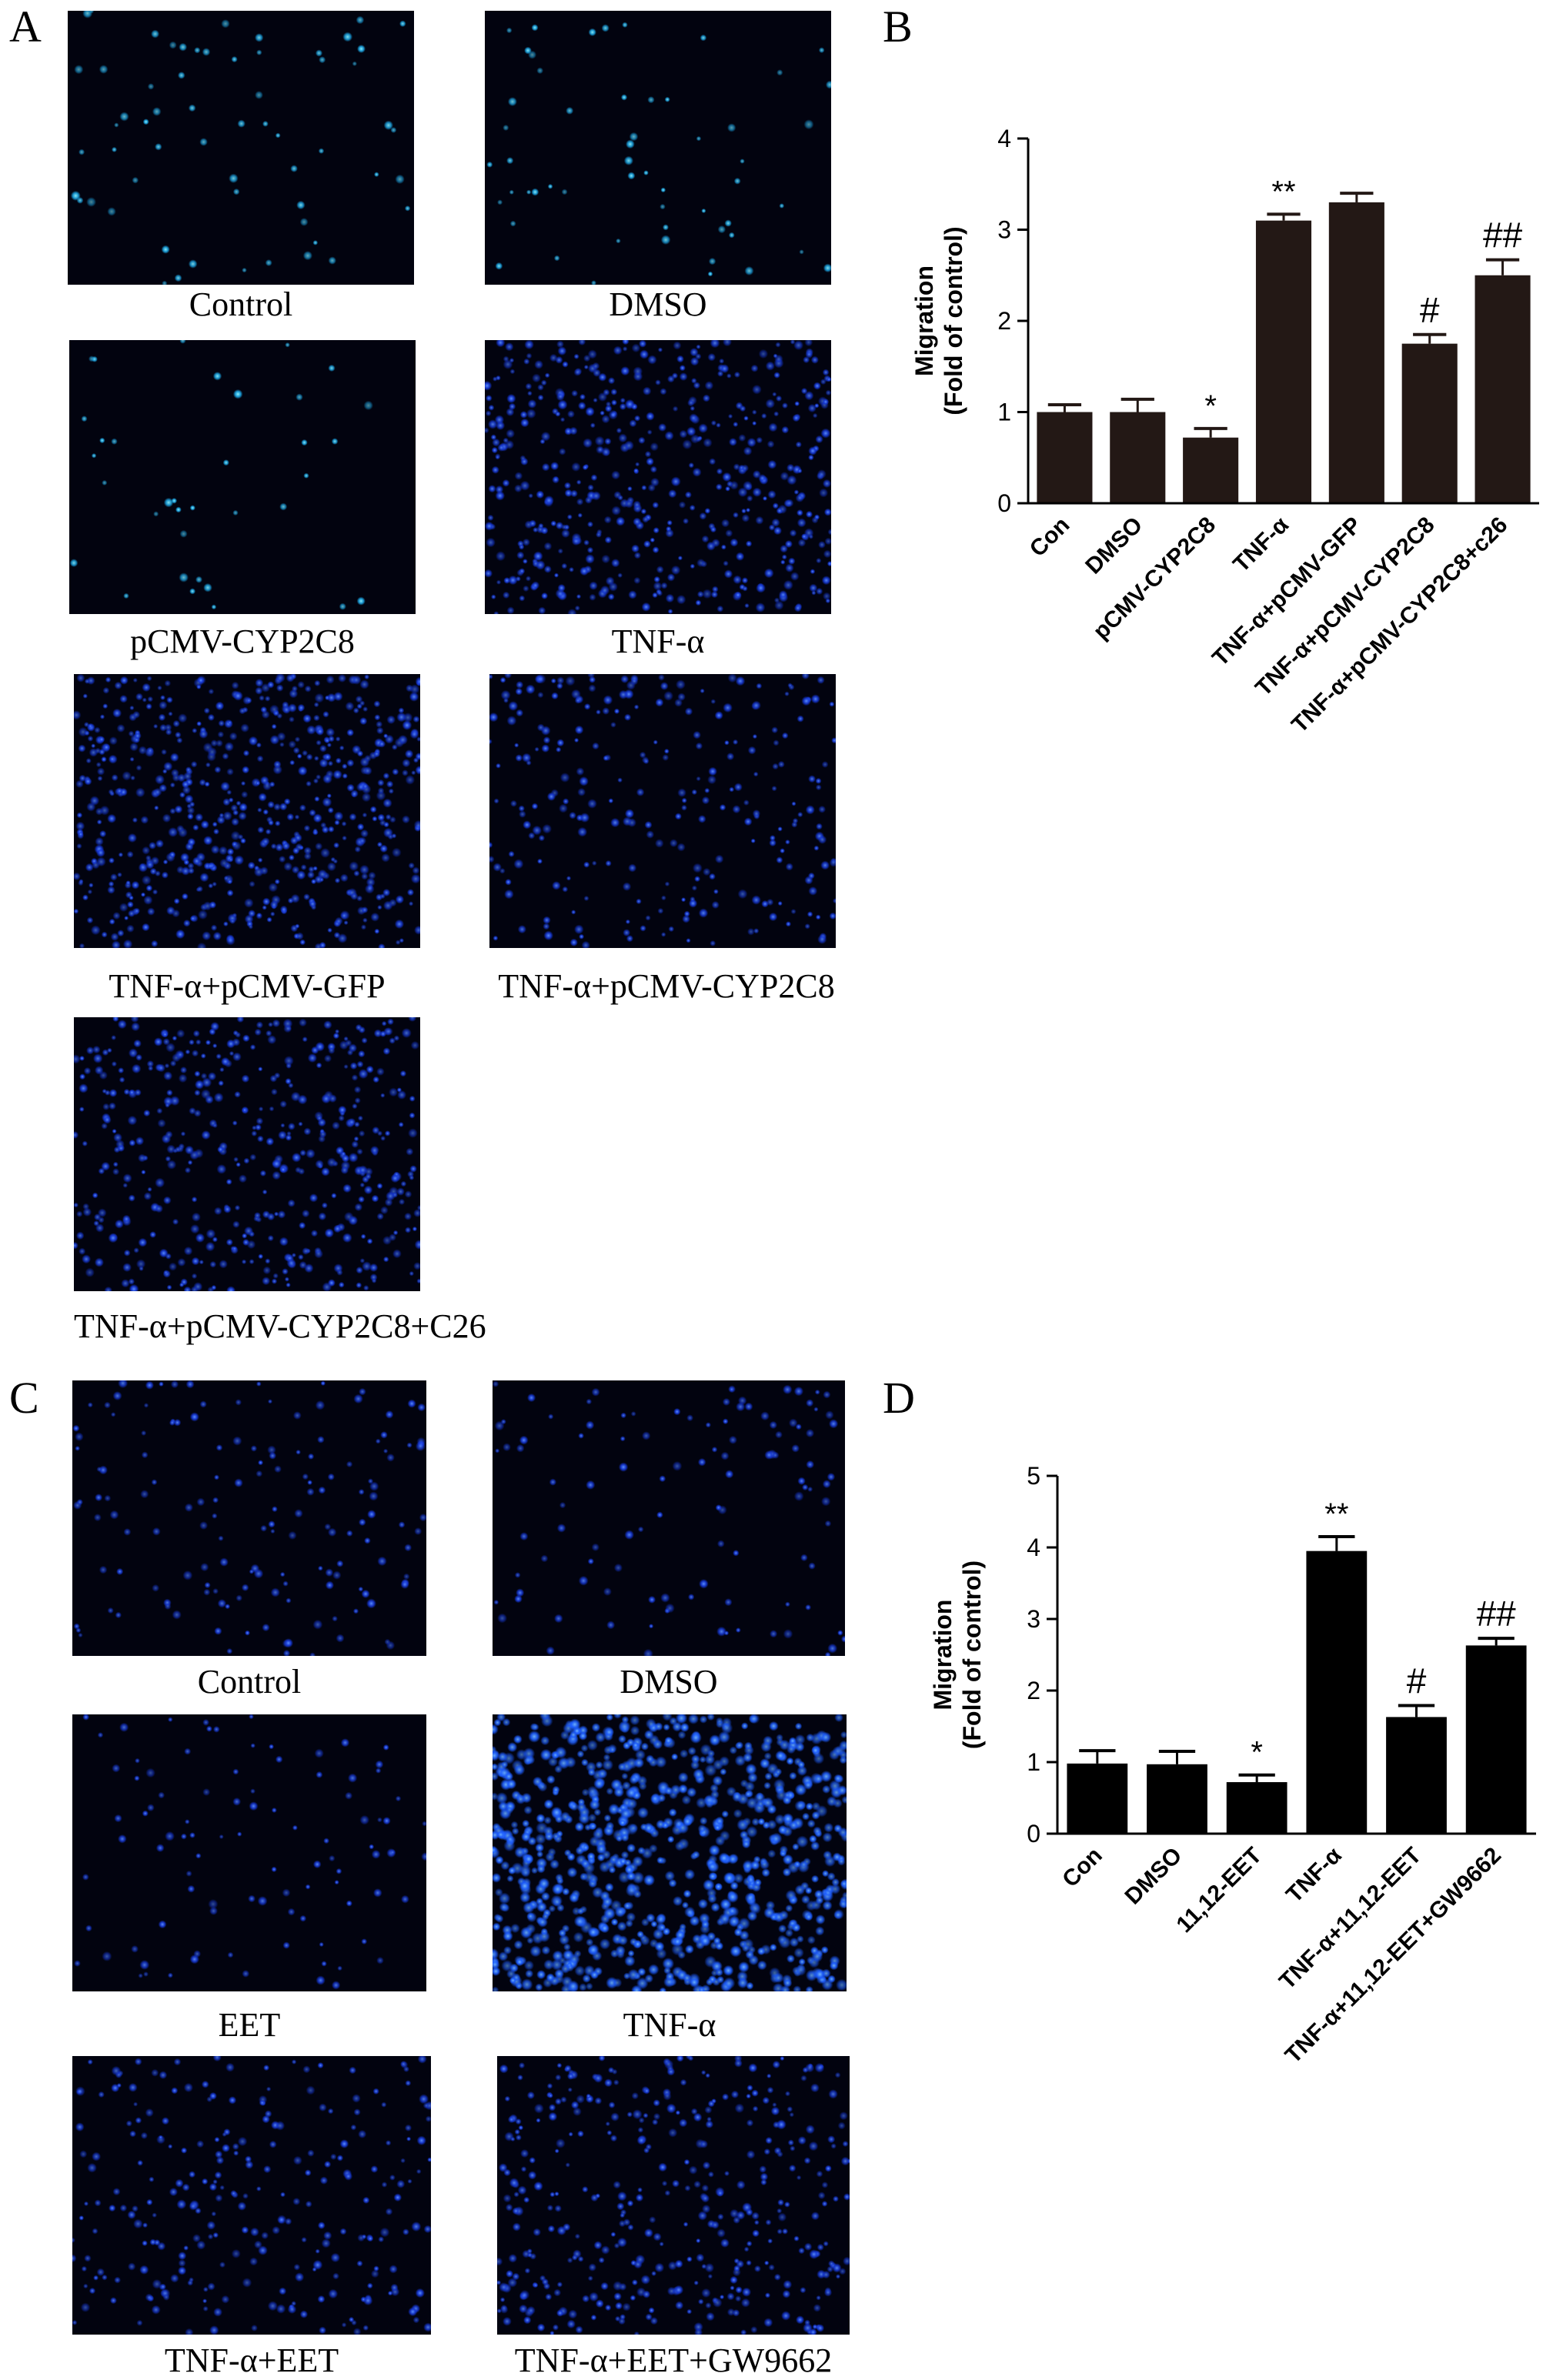 Image resolution: width=1563 pixels, height=2380 pixels. I want to click on nuclei-field, so click(658, 153).